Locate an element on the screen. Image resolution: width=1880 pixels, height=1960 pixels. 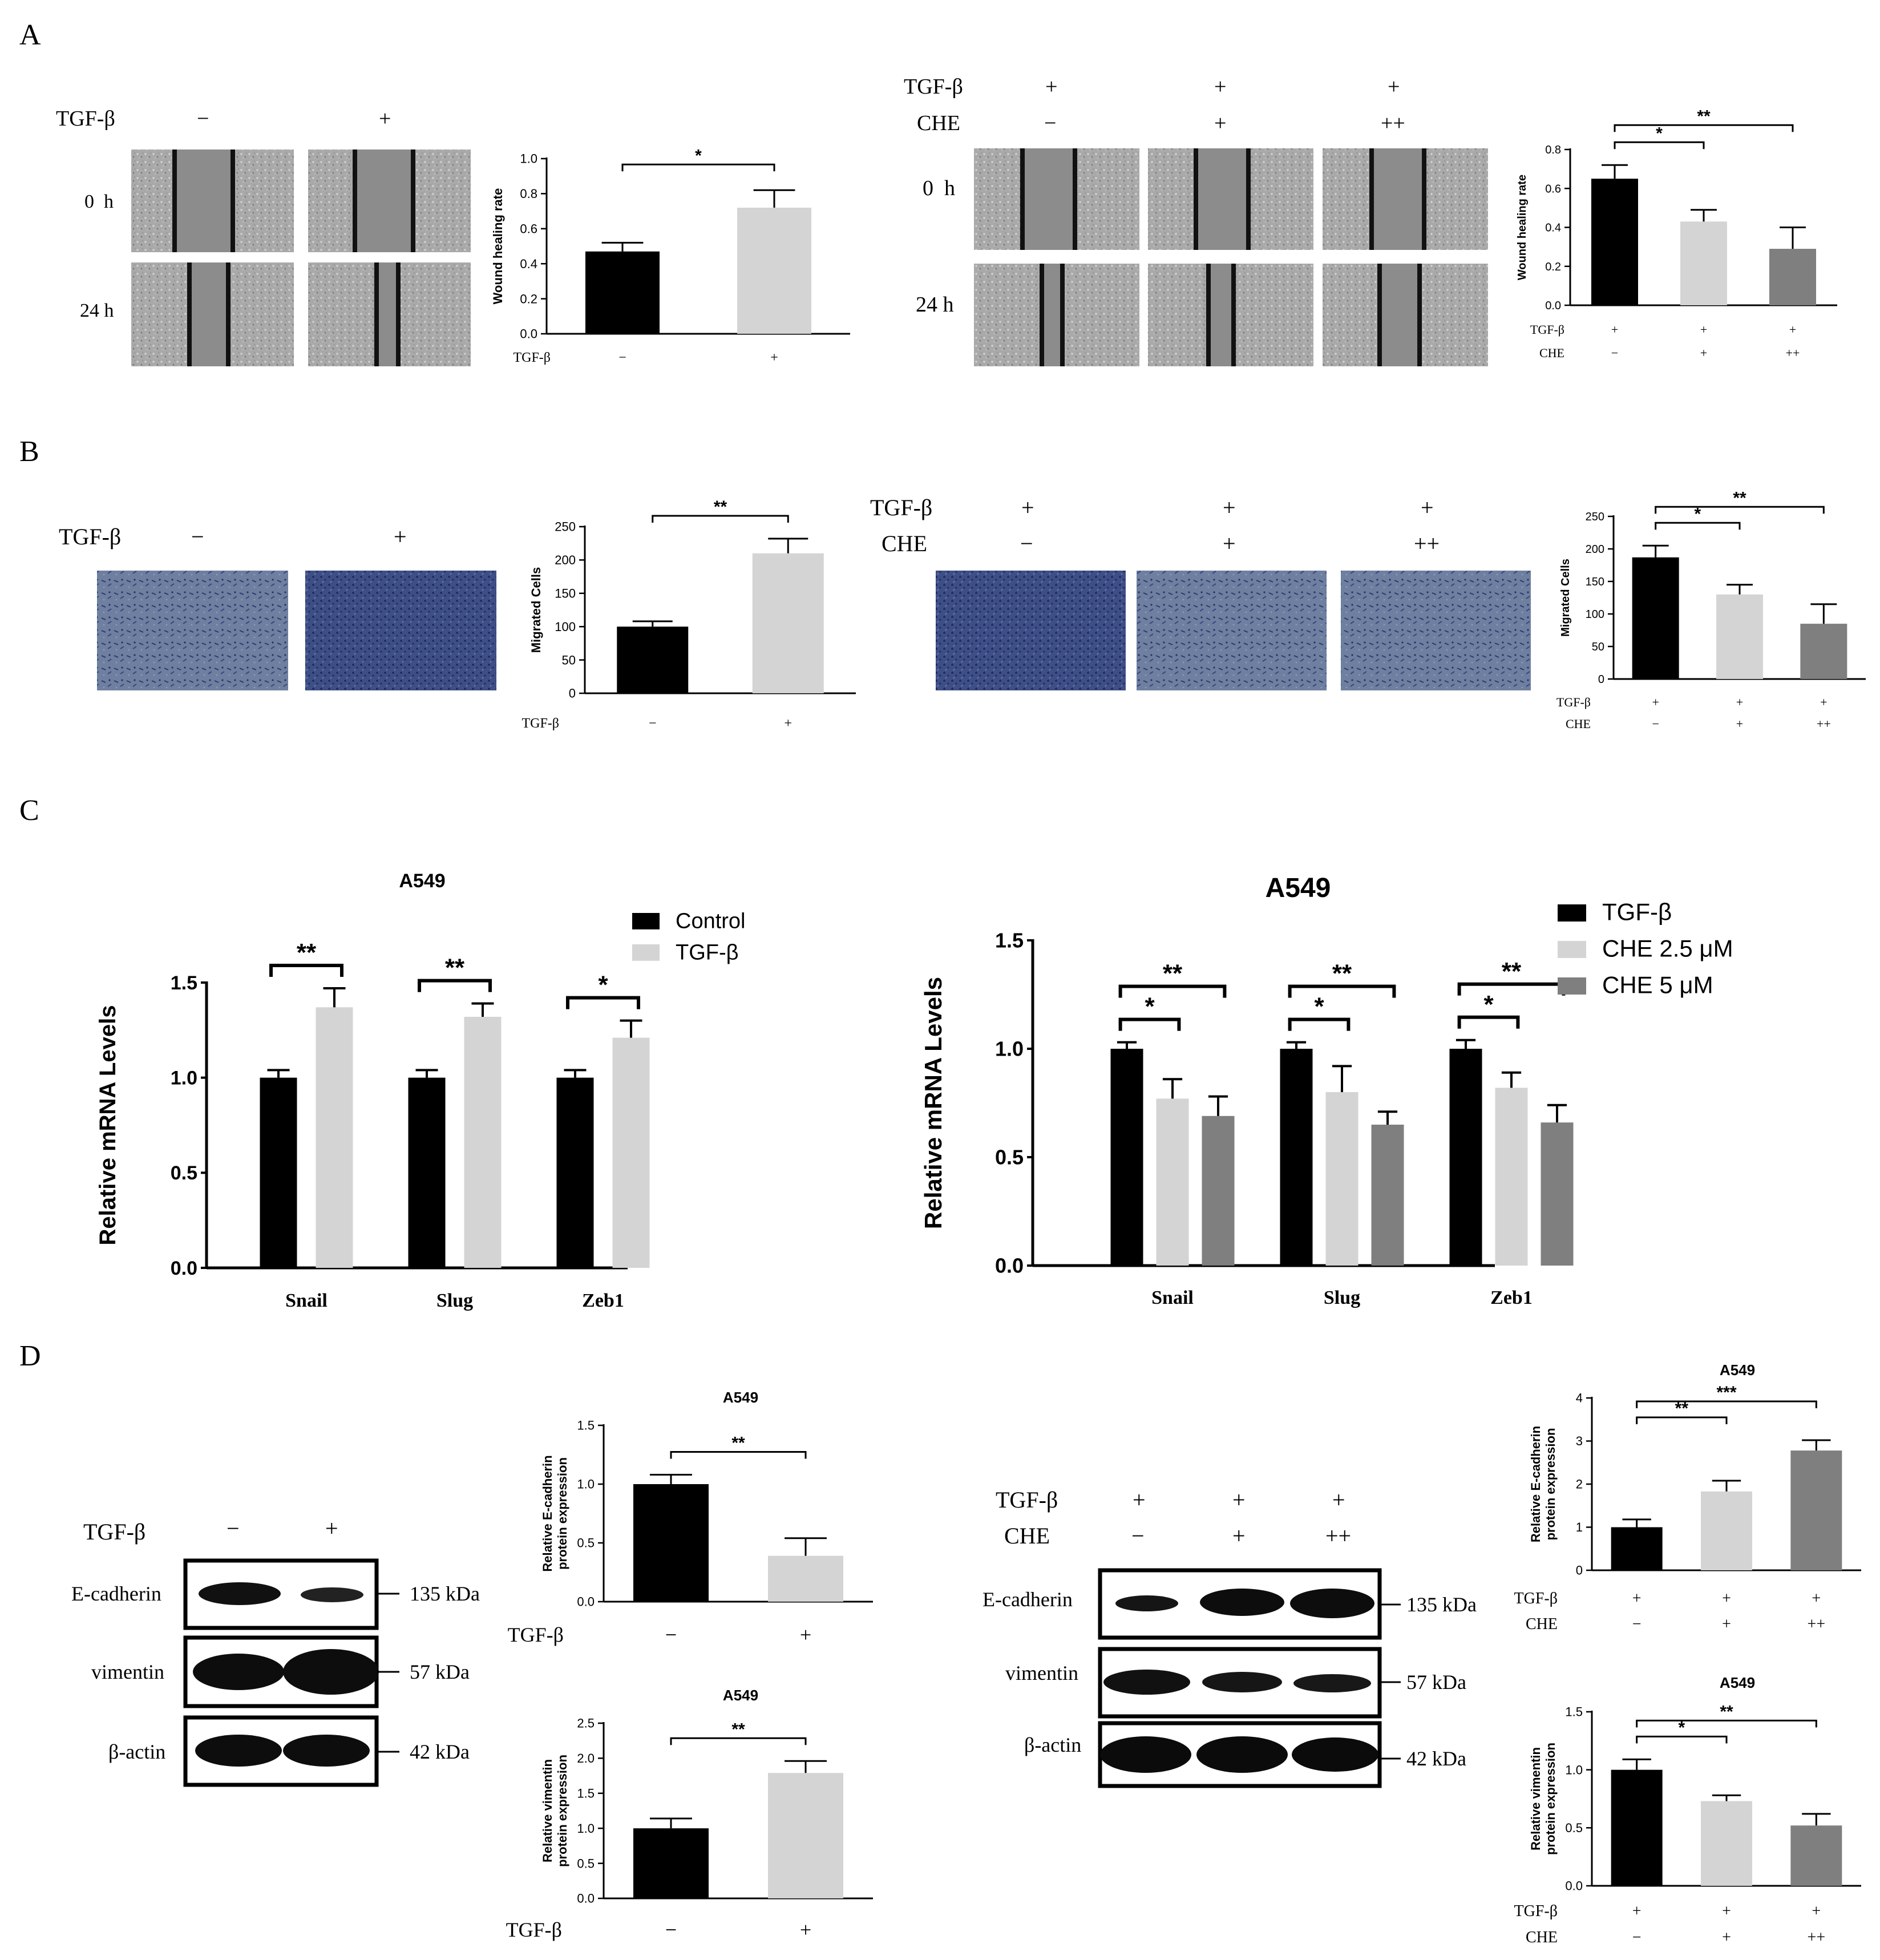
y-axis-label: Relative vimentin is located at coordinates (1536, 1798).